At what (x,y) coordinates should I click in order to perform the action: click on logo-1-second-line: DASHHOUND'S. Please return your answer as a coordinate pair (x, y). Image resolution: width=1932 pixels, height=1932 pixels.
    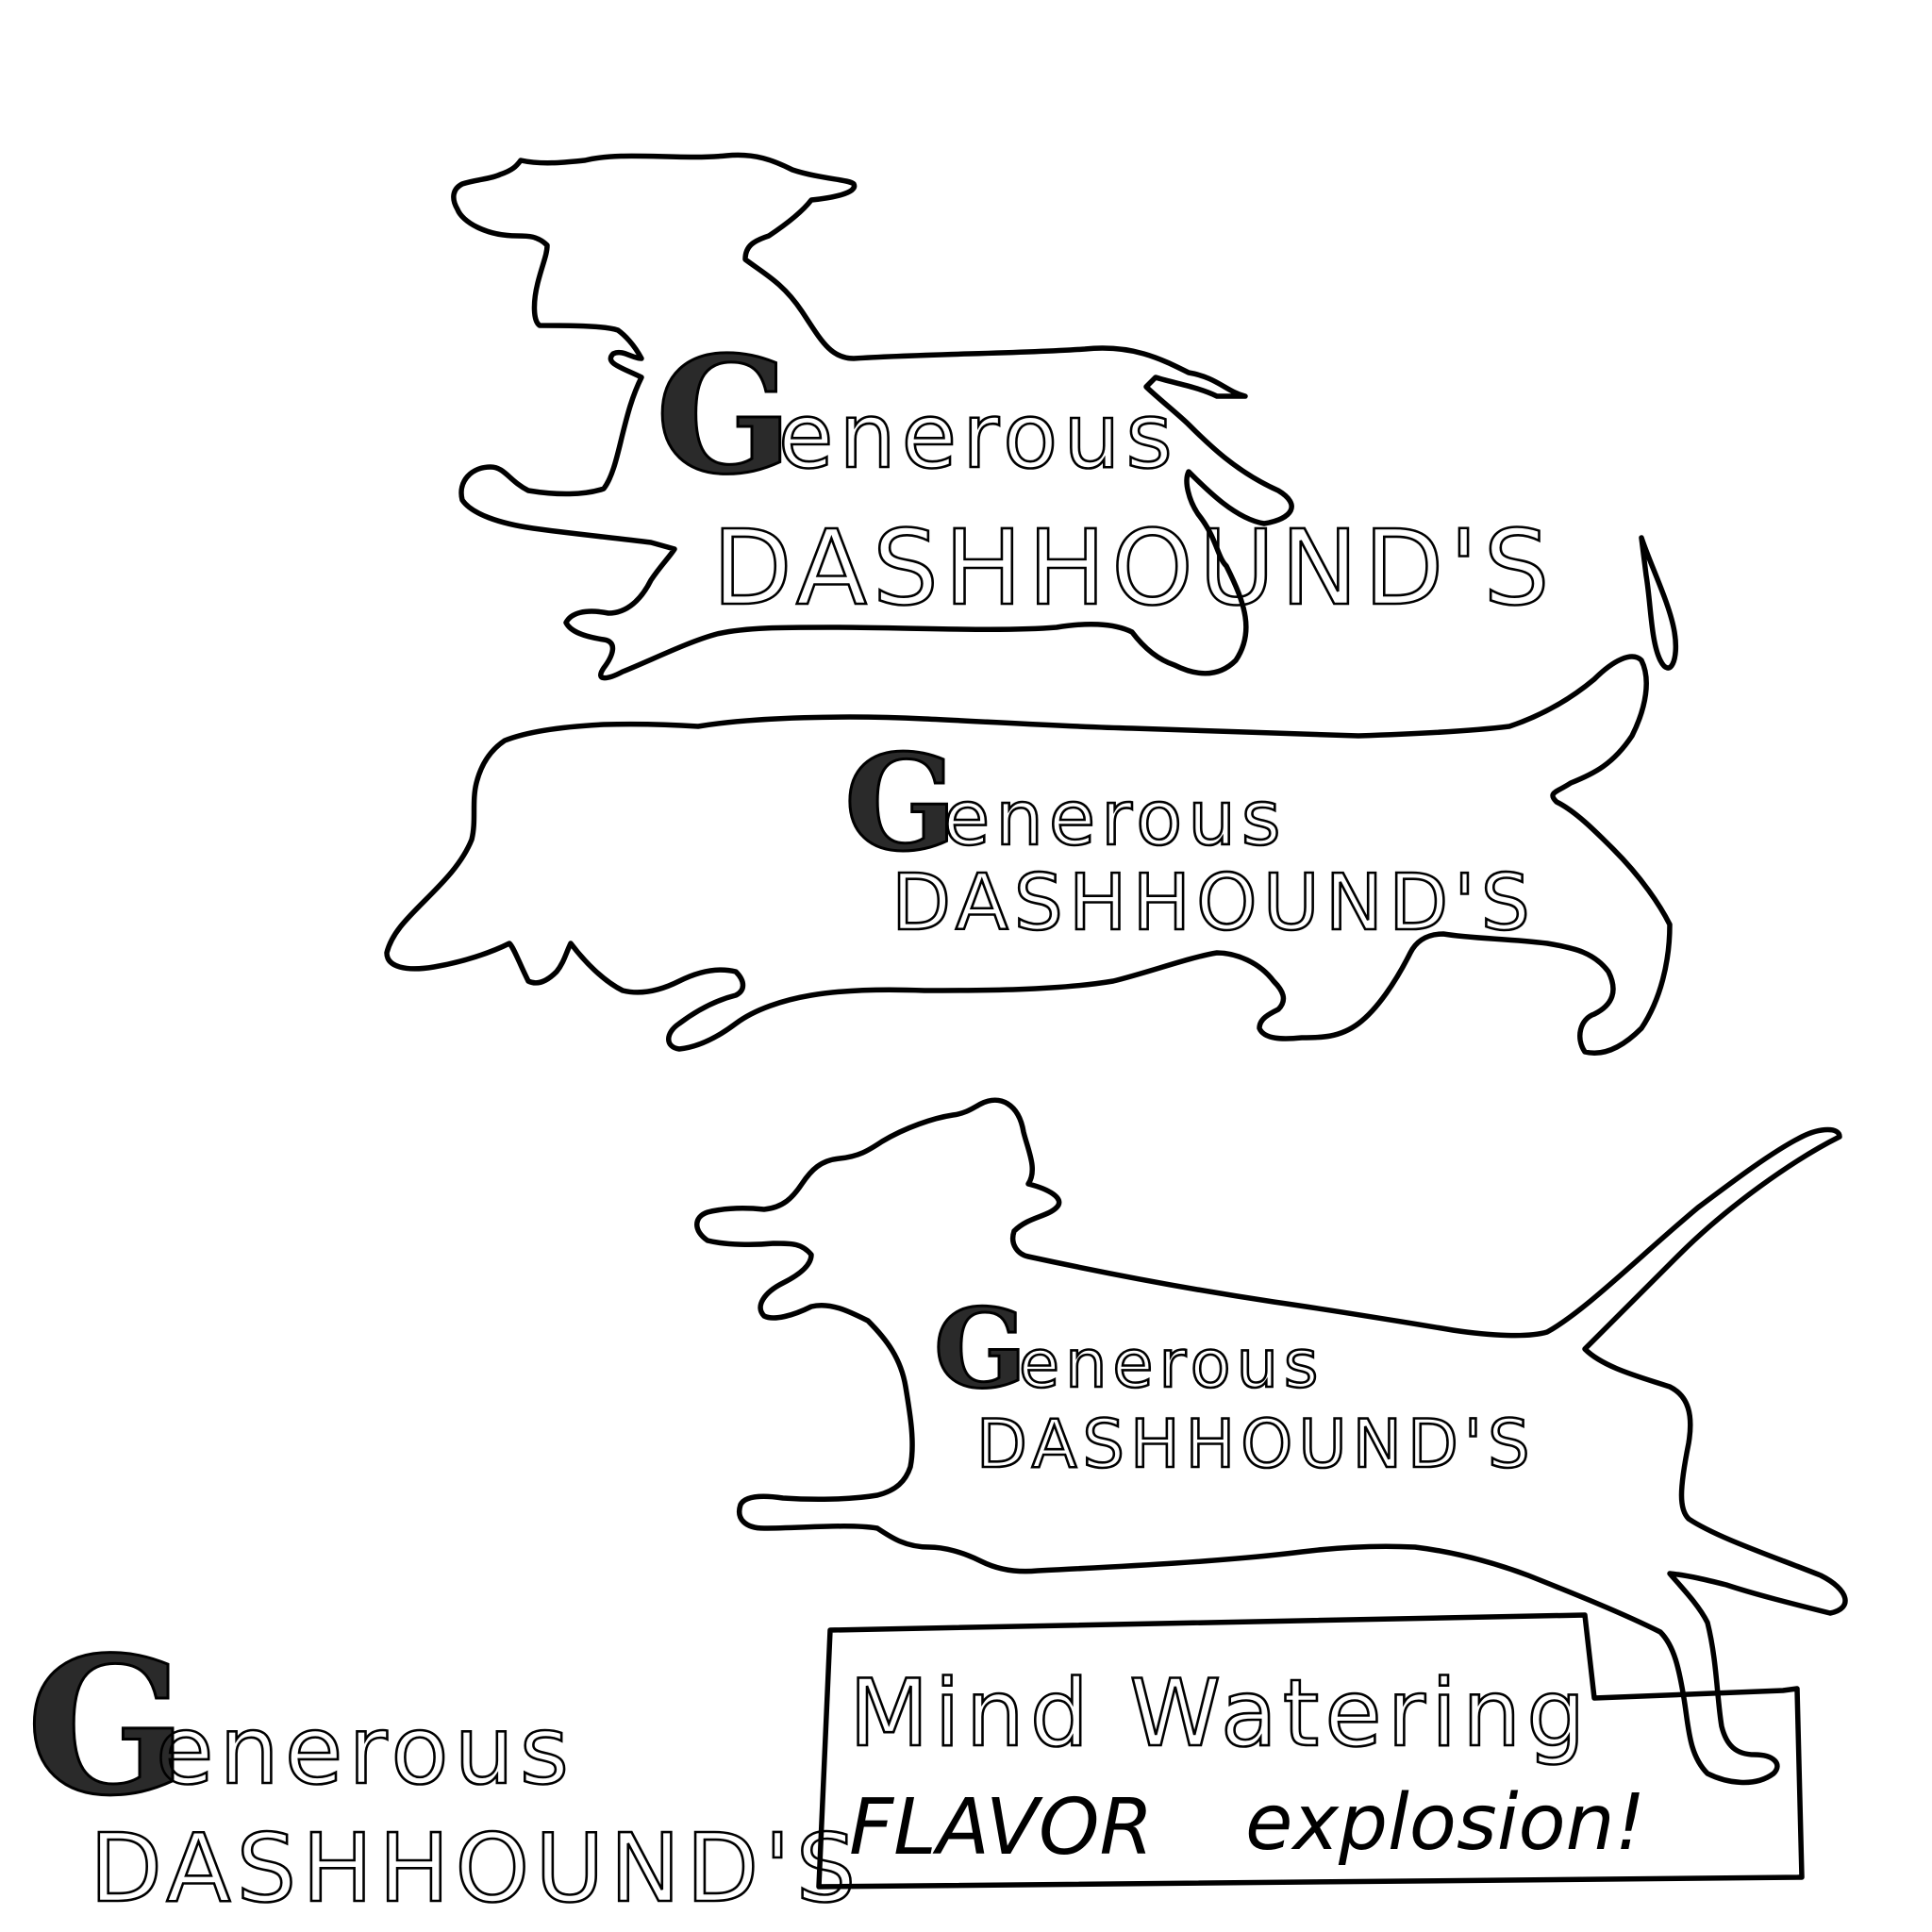
    Looking at the image, I should click on (1133, 568).